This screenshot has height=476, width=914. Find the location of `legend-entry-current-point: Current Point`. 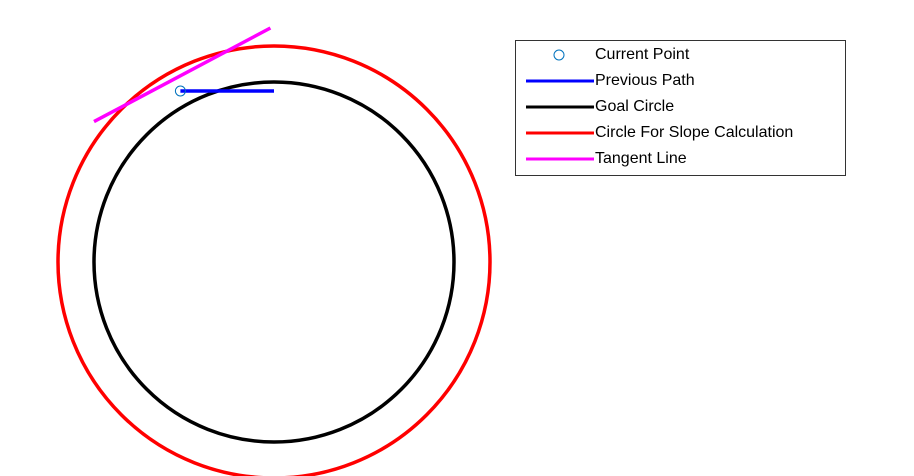

legend-entry-current-point: Current Point is located at coordinates (680, 55).